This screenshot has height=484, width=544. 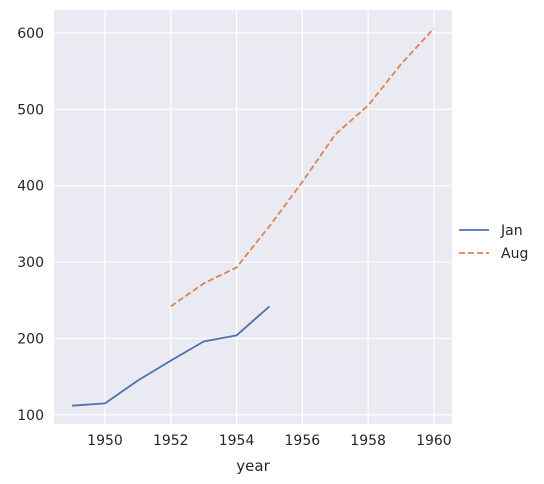 What do you see at coordinates (253, 466) in the screenshot?
I see `x-axis-label: year` at bounding box center [253, 466].